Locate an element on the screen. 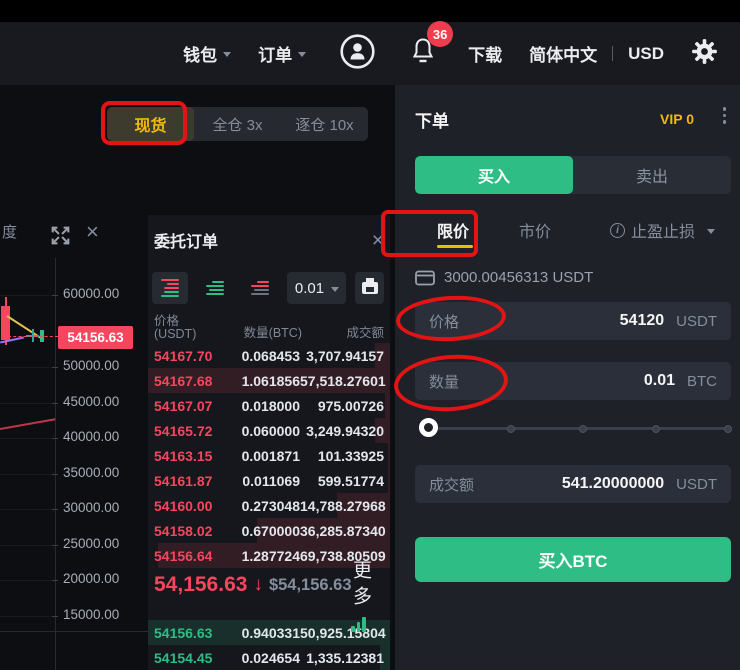 Image resolution: width=740 pixels, height=670 pixels. tab-market-order: 市价 is located at coordinates (535, 232).